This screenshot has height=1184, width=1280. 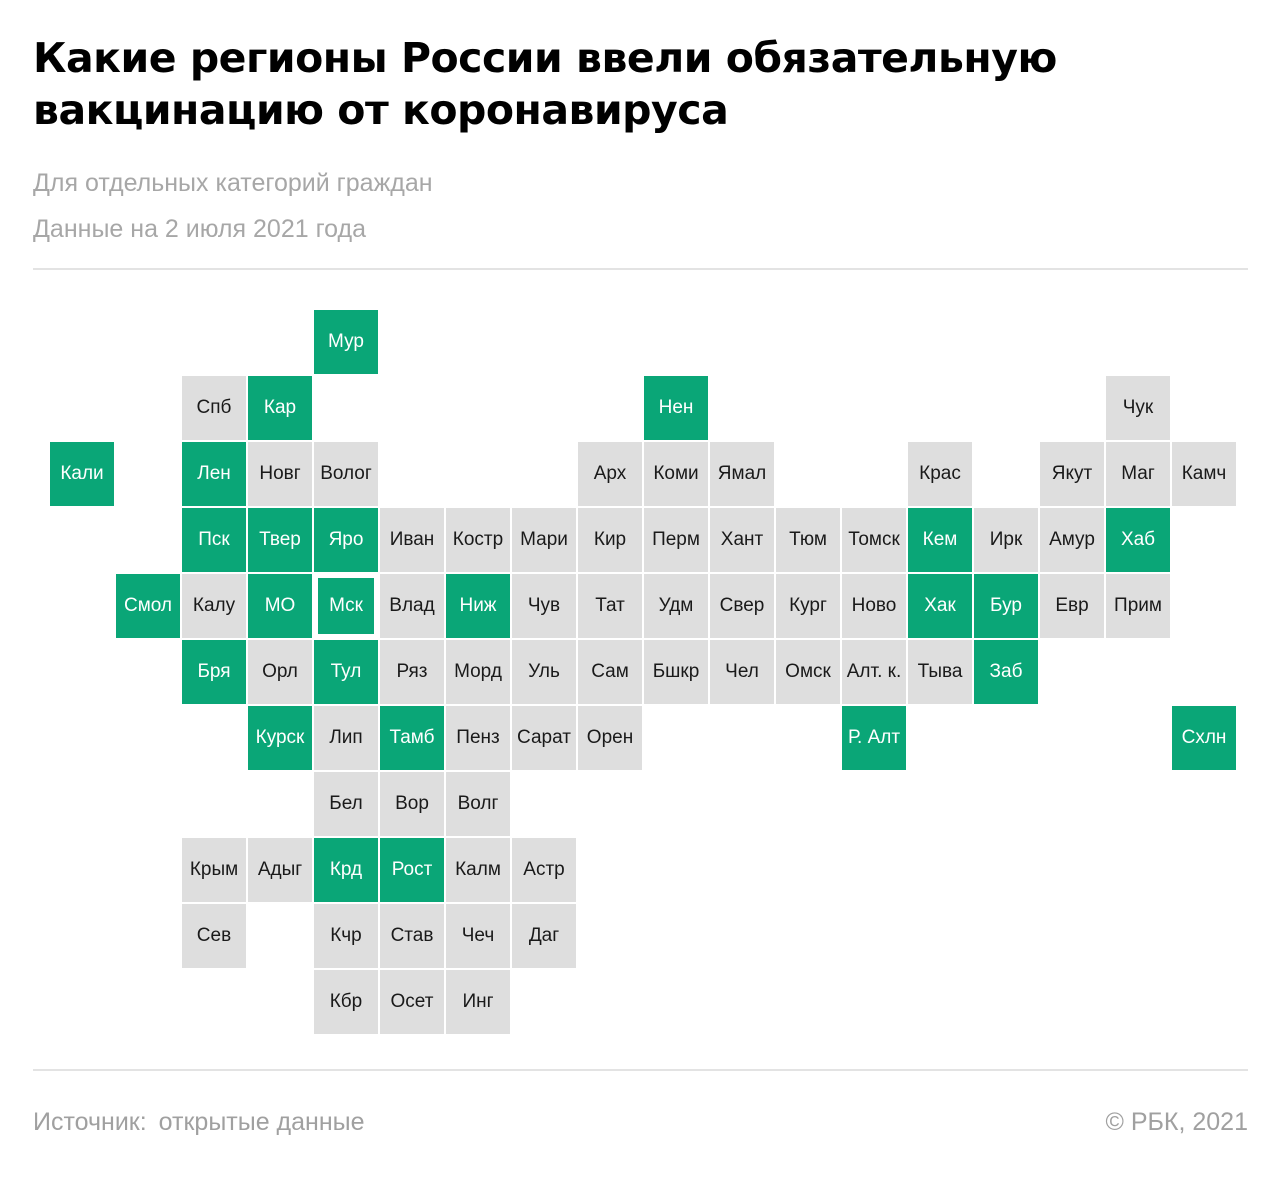 I want to click on region-tile: Адыг, so click(x=280, y=870).